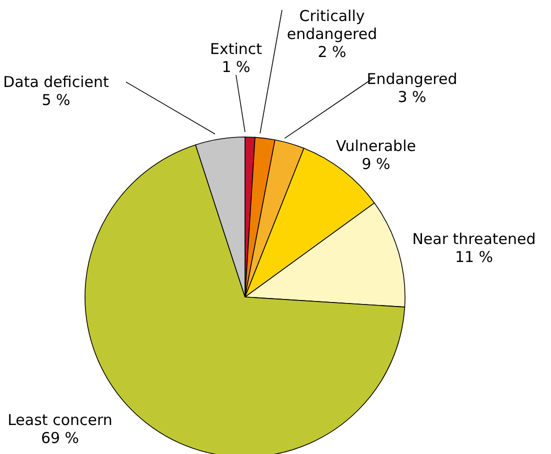 The image size is (551, 454). What do you see at coordinates (236, 67) in the screenshot?
I see `data-label: 1 %` at bounding box center [236, 67].